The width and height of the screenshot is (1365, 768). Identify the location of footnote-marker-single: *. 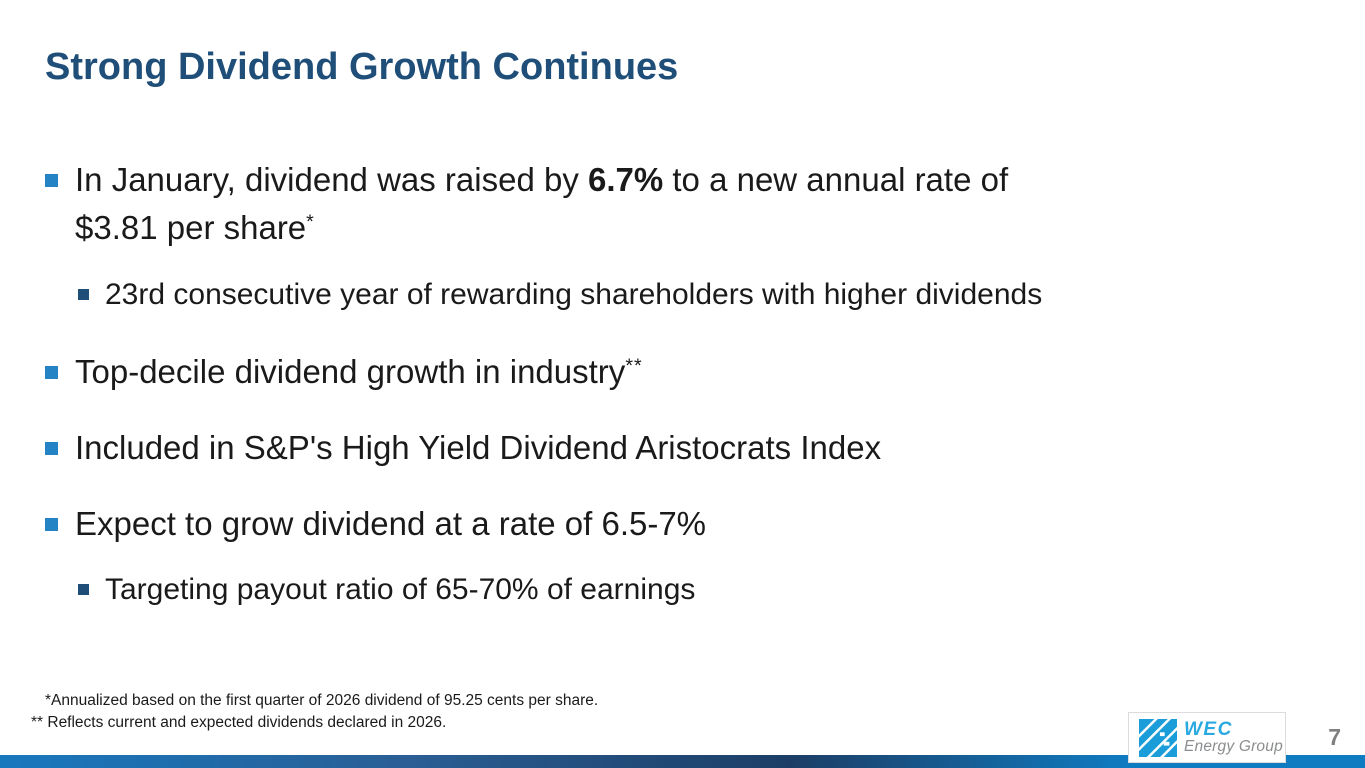
(310, 222).